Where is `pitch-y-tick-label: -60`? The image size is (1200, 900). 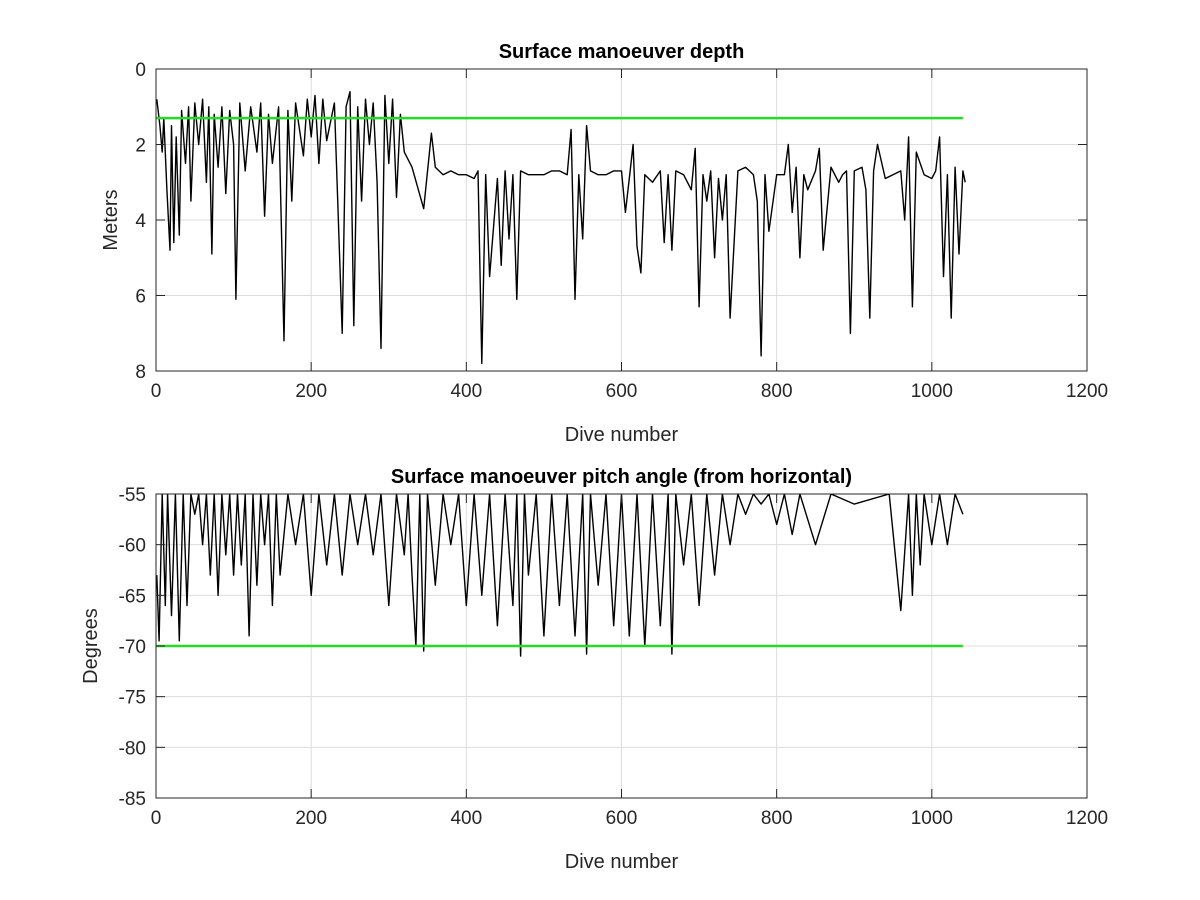 pitch-y-tick-label: -60 is located at coordinates (132, 546).